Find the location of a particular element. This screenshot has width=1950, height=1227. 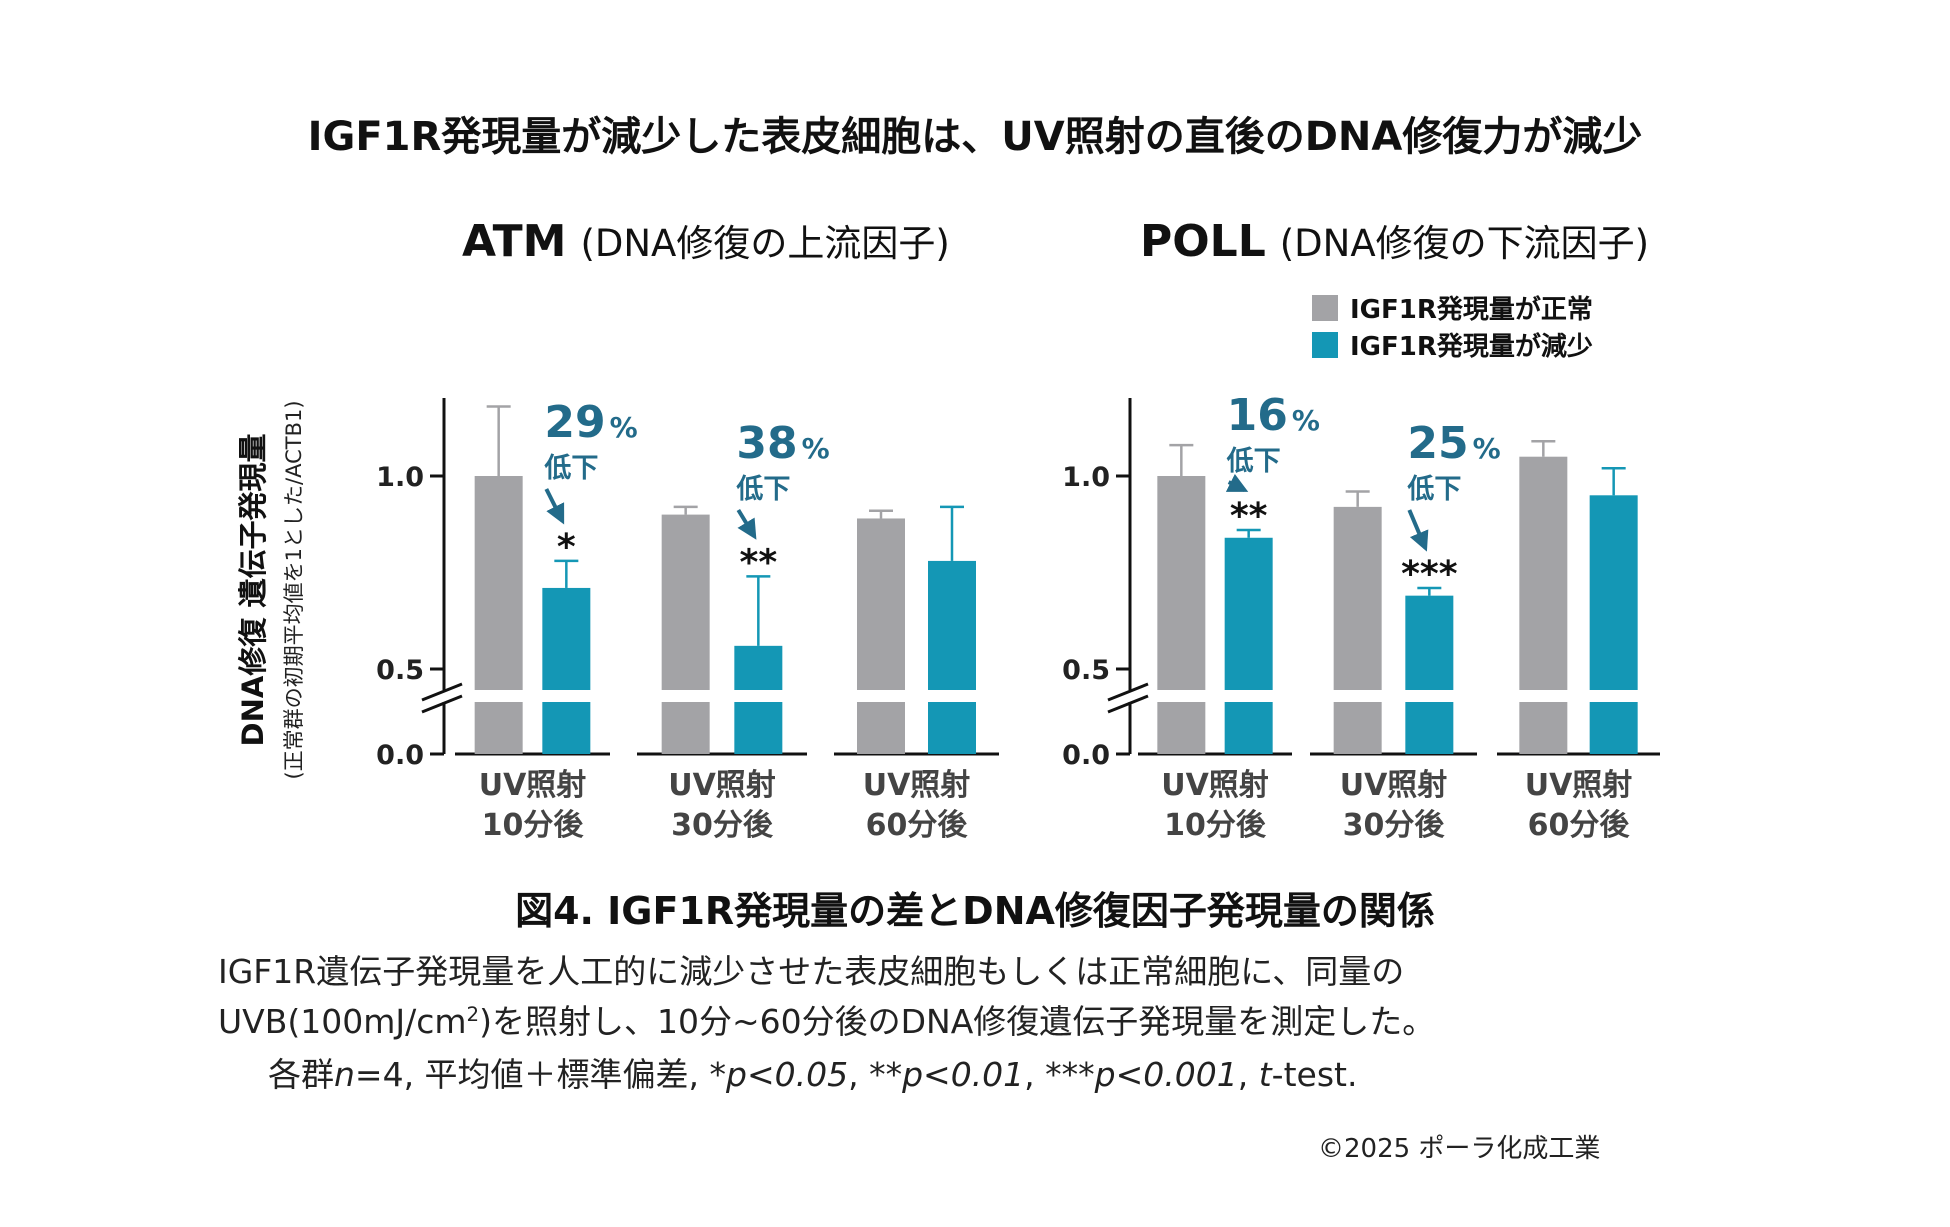

legend-swatch-normal is located at coordinates (1325, 308).